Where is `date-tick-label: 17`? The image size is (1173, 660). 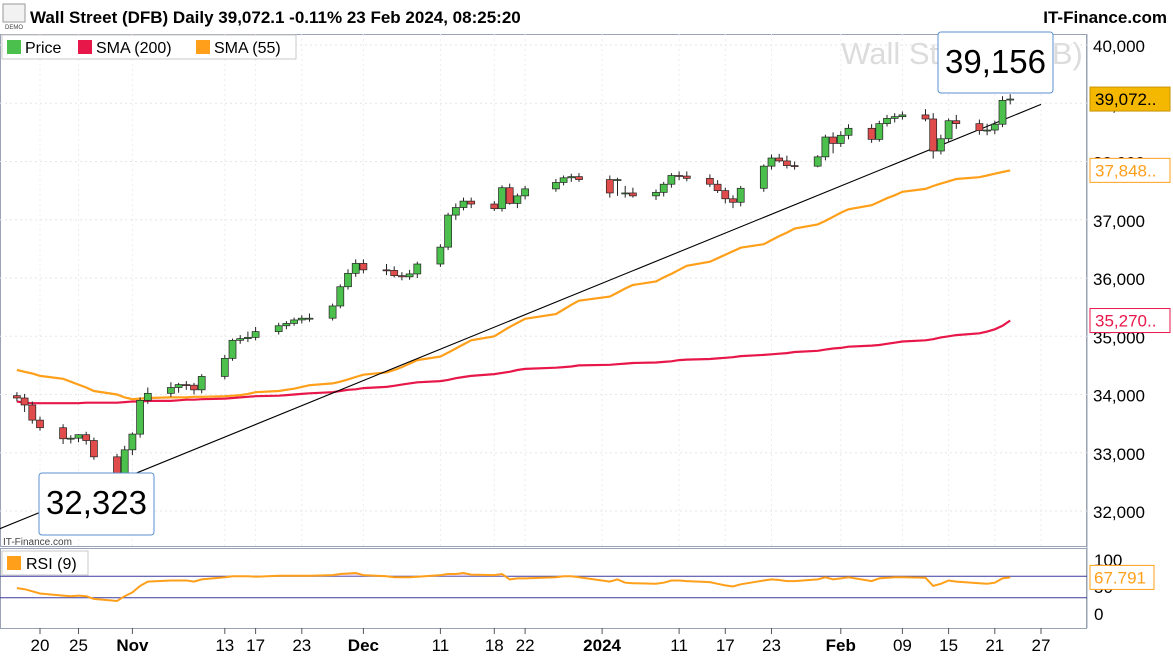 date-tick-label: 17 is located at coordinates (725, 645).